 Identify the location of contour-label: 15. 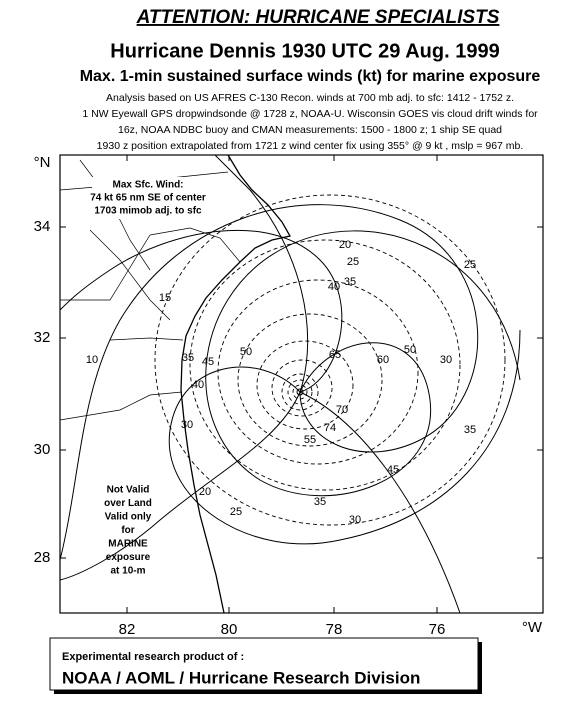
(165, 298).